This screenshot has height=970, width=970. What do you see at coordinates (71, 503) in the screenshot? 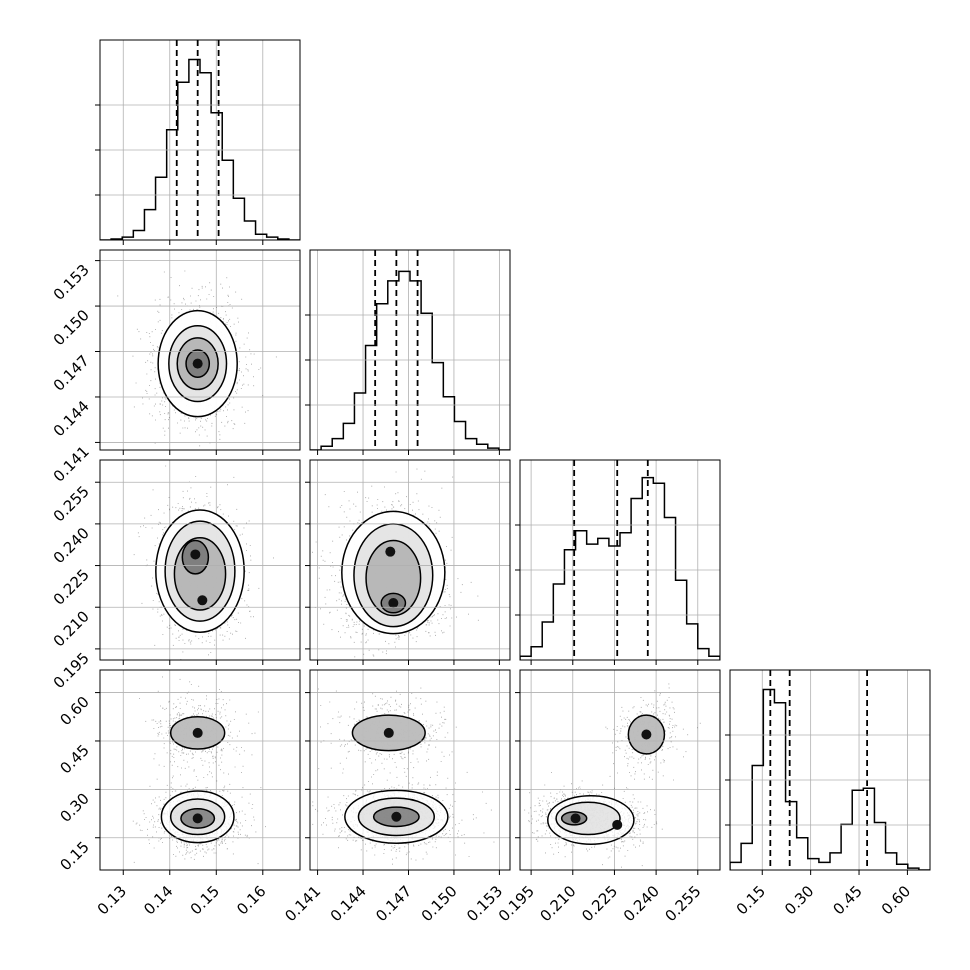
I see `y-tick-label: 0.255` at bounding box center [71, 503].